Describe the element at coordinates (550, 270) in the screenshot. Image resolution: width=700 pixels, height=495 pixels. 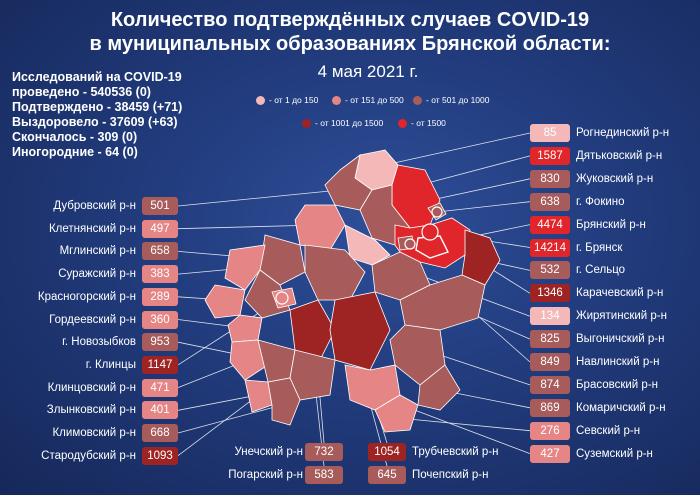
I see `district-value: 532` at that location.